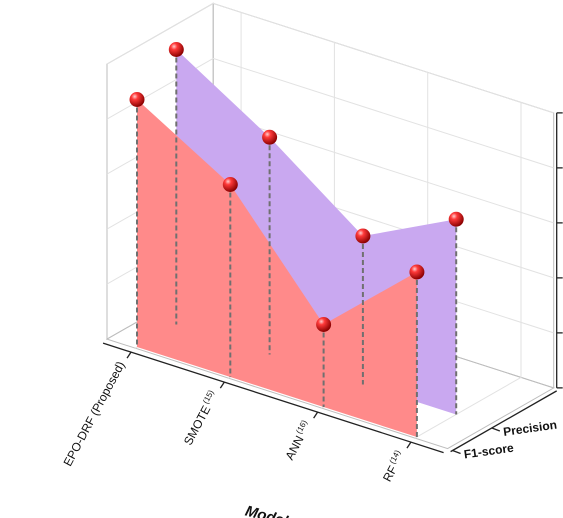  Describe the element at coordinates (395, 456) in the screenshot. I see `category-reference: (14)` at that location.